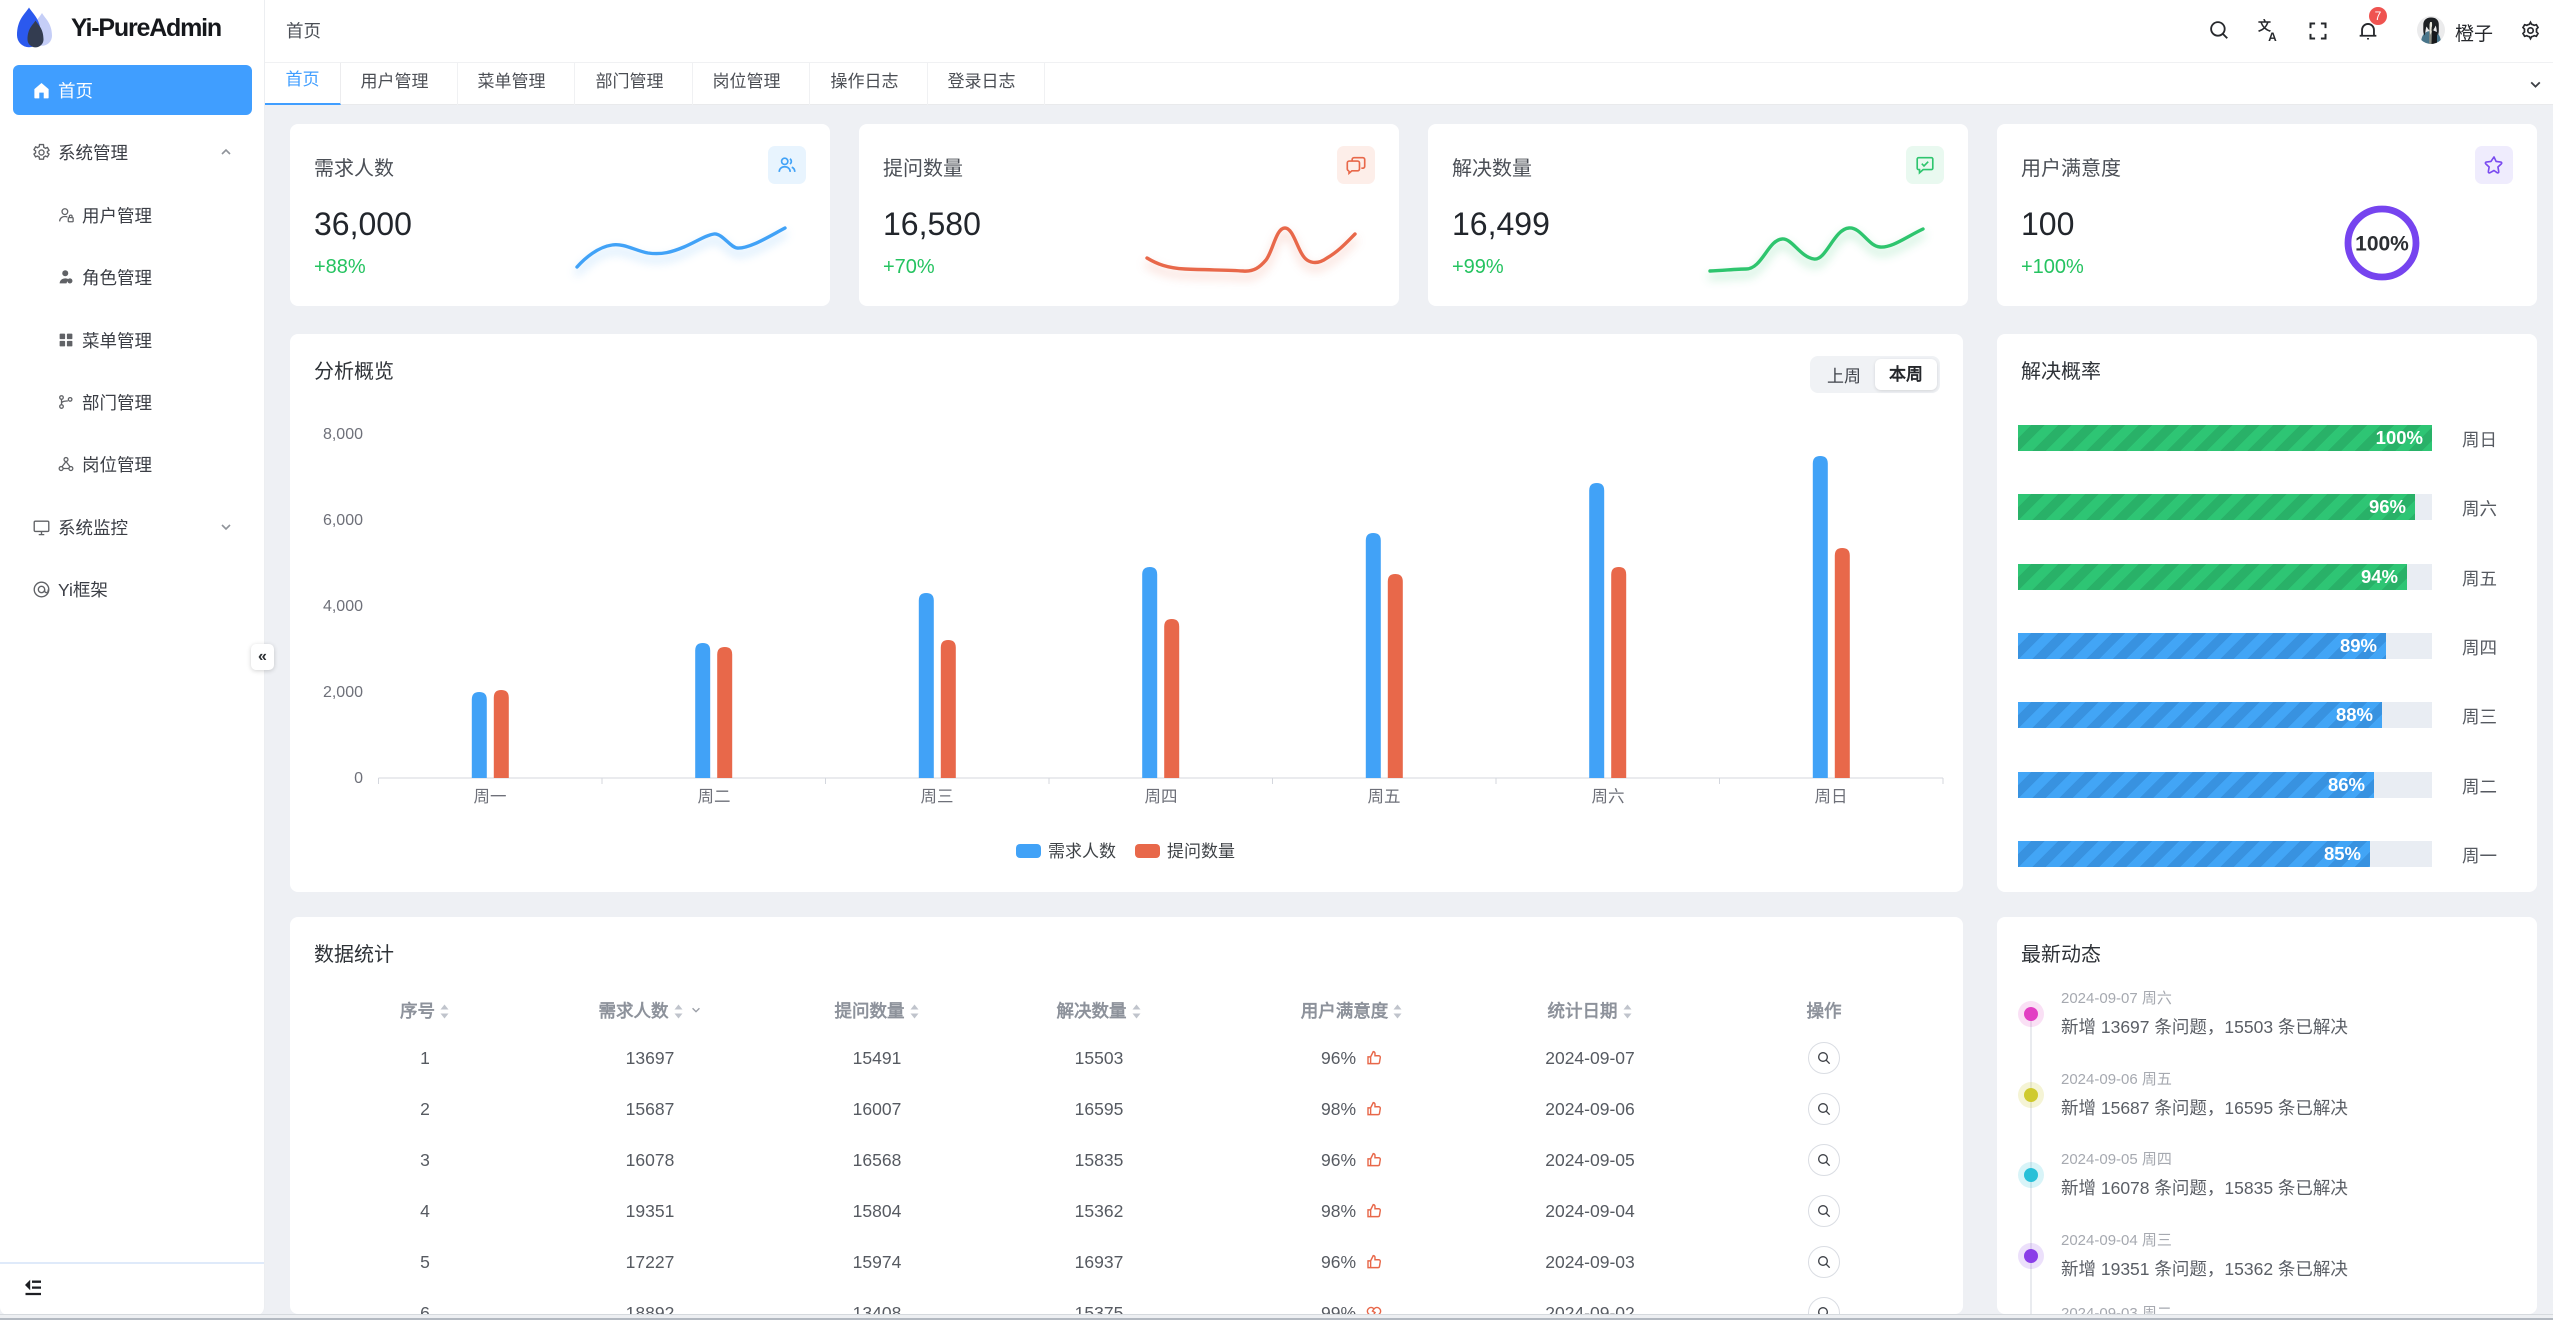 The height and width of the screenshot is (1320, 2553). Describe the element at coordinates (358, 778) in the screenshot. I see `svg-text: 0` at that location.